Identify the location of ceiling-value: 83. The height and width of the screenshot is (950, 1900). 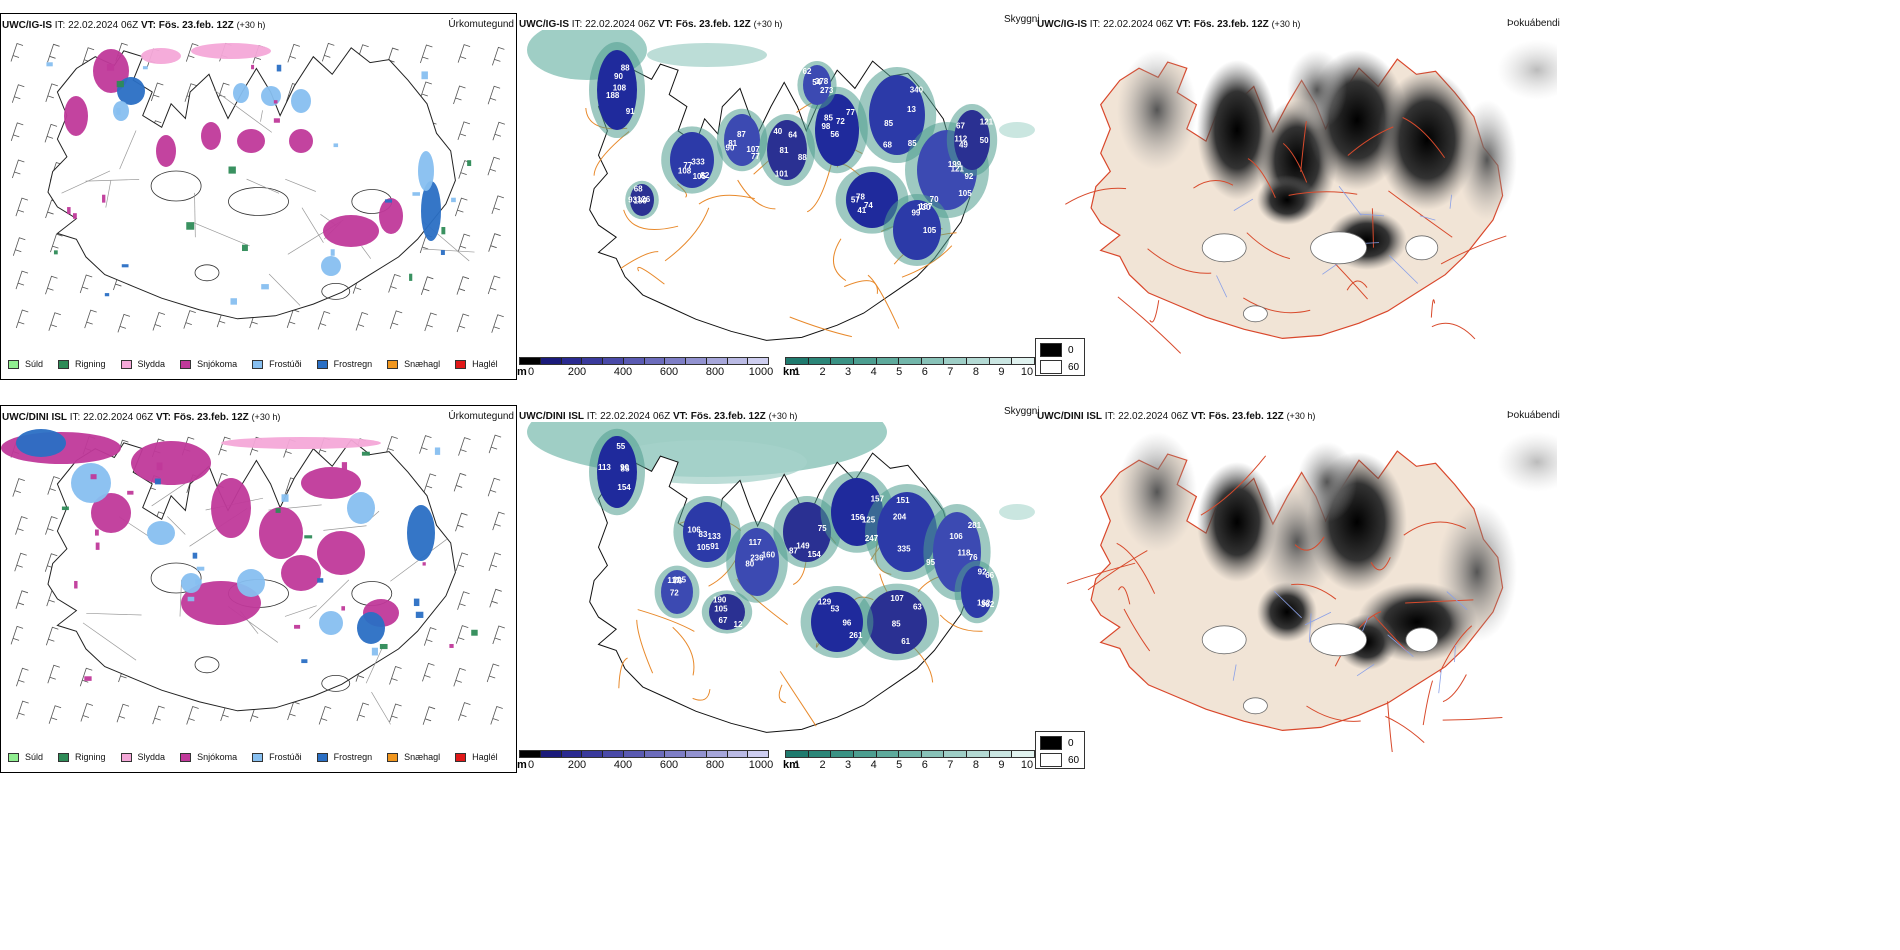
(703, 534).